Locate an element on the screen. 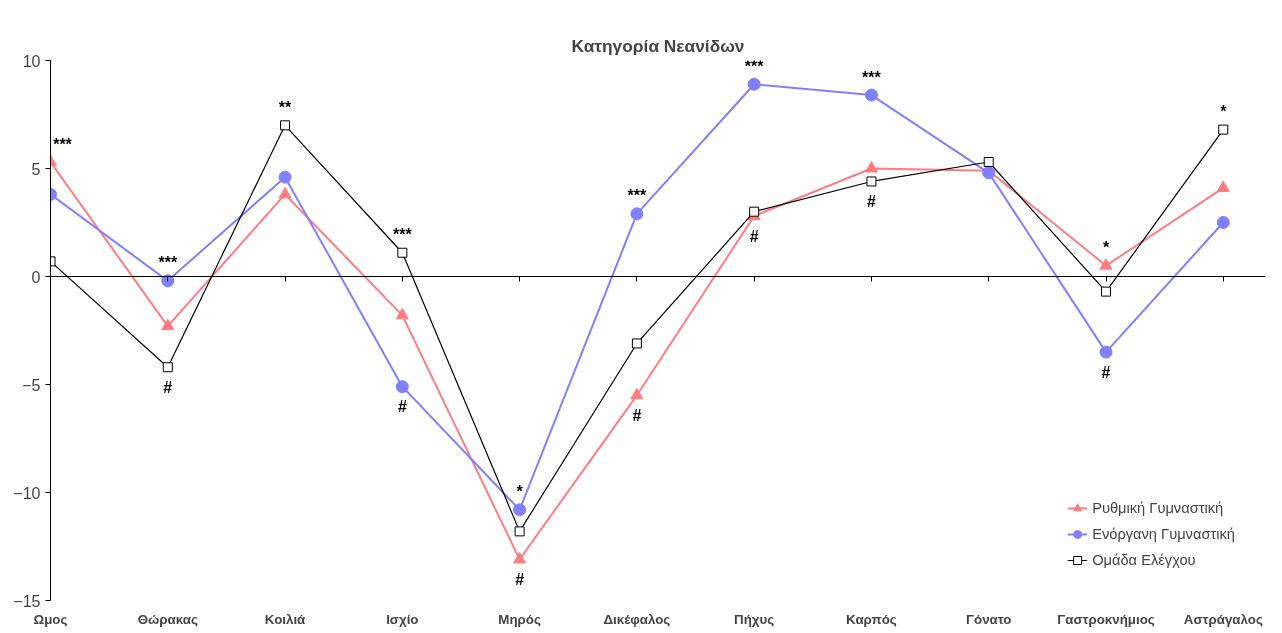 The height and width of the screenshot is (633, 1282). y-tick-label: 5 is located at coordinates (36, 169).